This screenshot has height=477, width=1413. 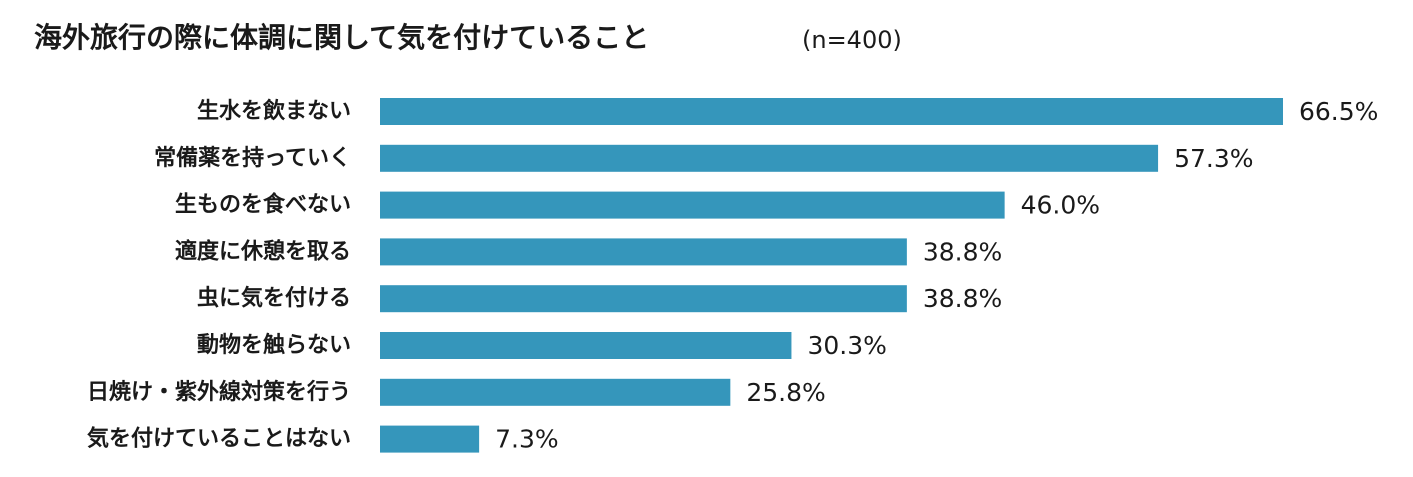 I want to click on value-label: 66.5%, so click(x=1338, y=111).